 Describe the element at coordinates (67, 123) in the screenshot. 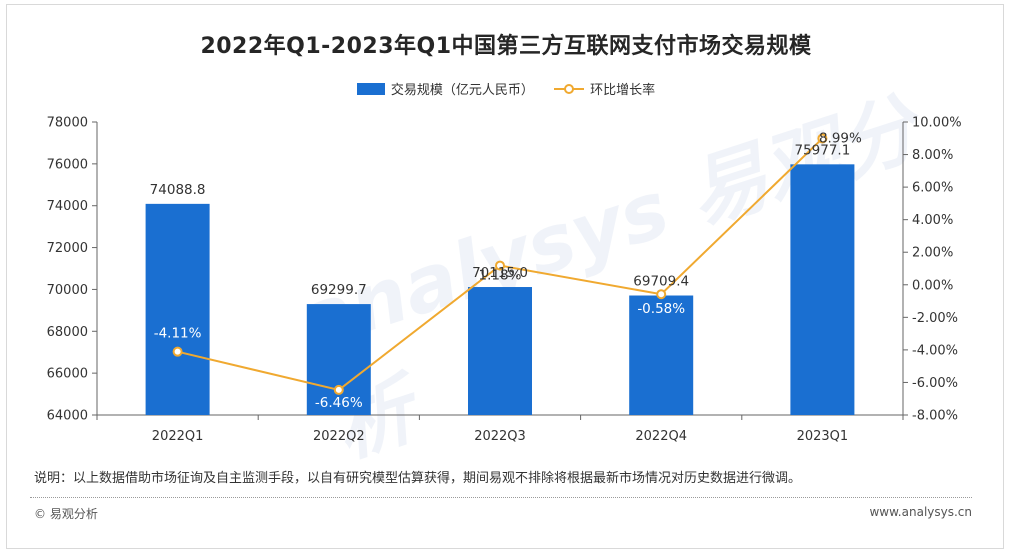

I see `left-tick-label: 78000` at that location.